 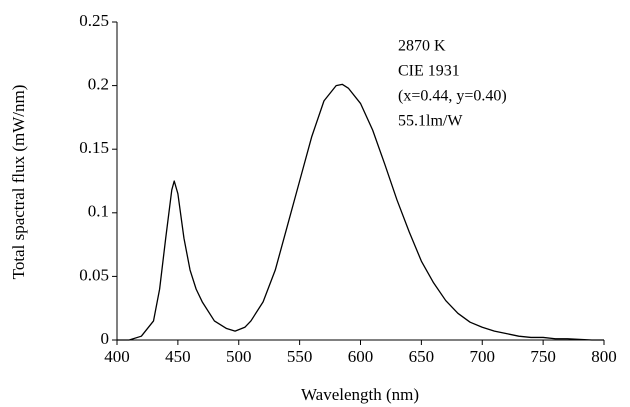 What do you see at coordinates (18, 182) in the screenshot?
I see `y-axis-label: Total spactral flux (mW/nm)` at bounding box center [18, 182].